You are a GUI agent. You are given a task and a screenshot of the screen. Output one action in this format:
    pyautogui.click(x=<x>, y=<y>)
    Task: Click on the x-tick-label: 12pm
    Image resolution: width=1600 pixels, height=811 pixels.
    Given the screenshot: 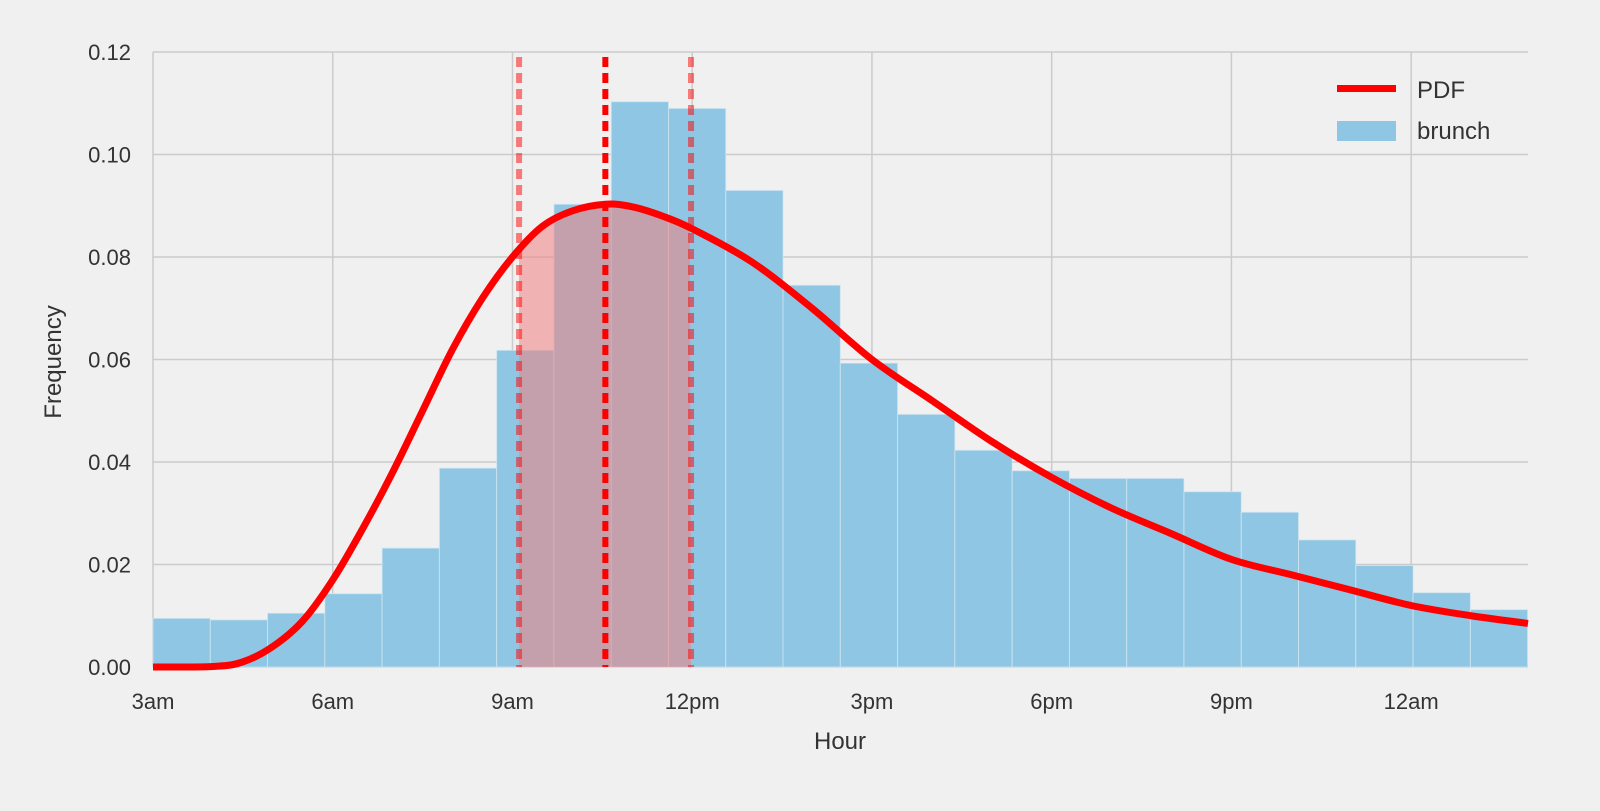 What is the action you would take?
    pyautogui.click(x=692, y=701)
    